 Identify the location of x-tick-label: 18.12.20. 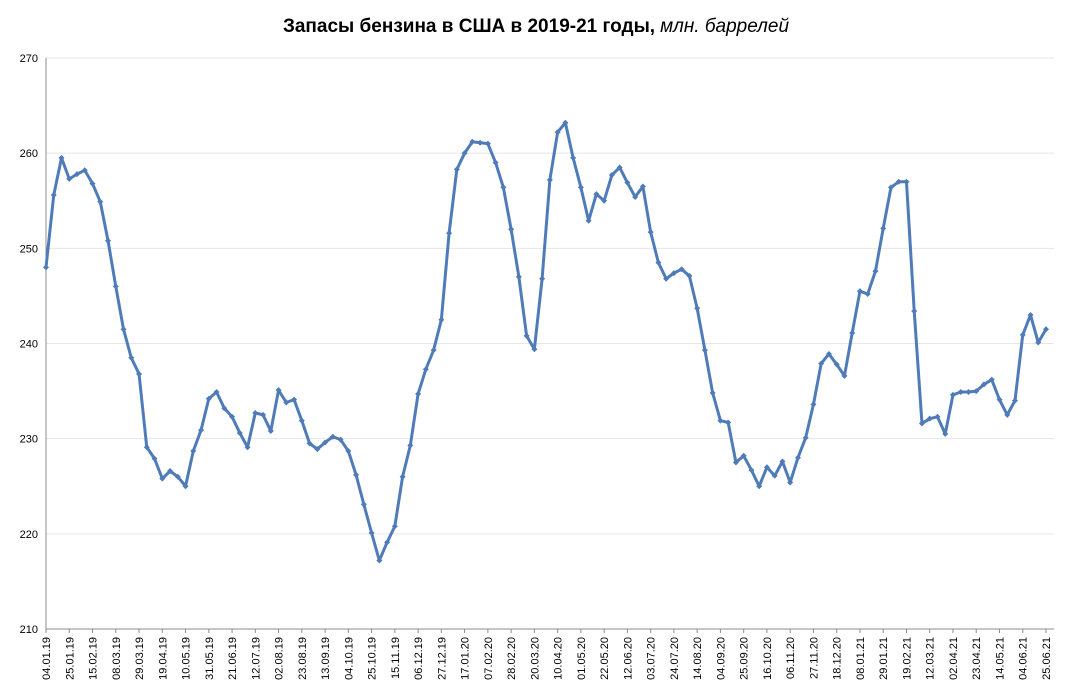
(838, 658).